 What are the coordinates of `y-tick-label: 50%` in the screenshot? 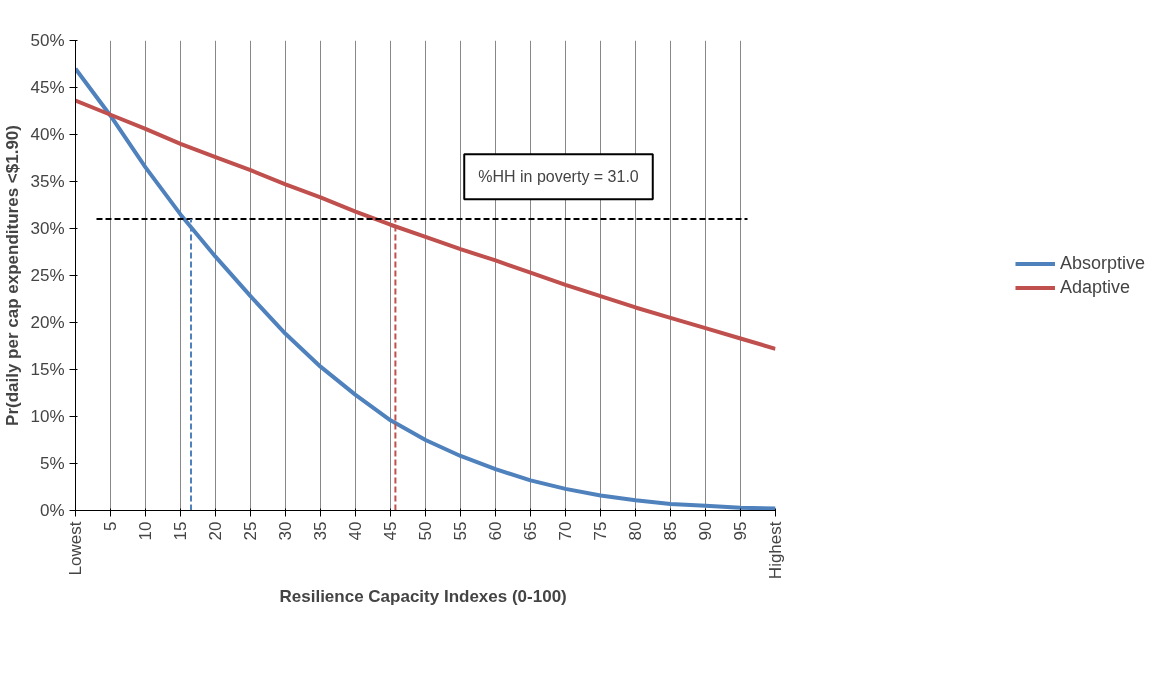 It's located at (47, 40).